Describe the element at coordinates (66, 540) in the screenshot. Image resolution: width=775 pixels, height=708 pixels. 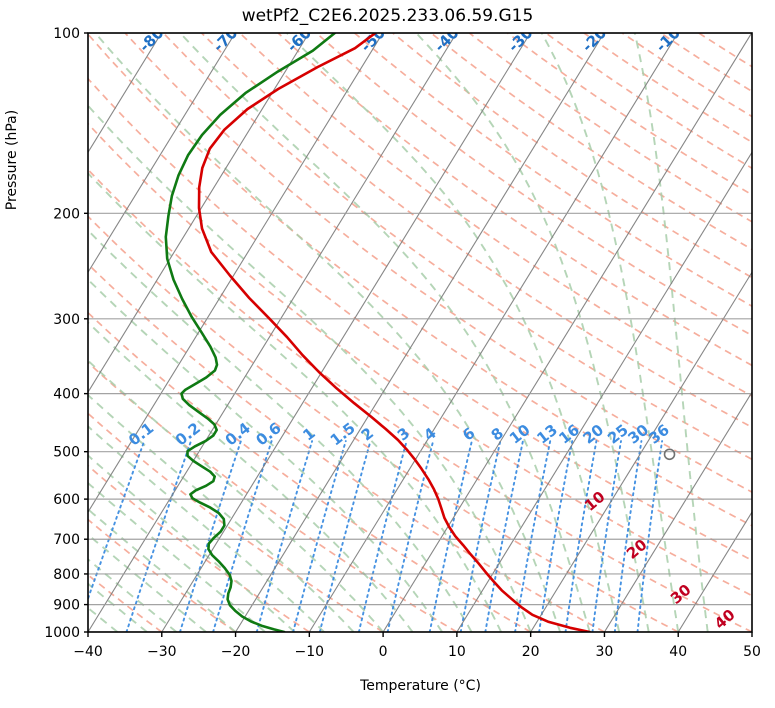
I see `y-tick-label: 700` at that location.